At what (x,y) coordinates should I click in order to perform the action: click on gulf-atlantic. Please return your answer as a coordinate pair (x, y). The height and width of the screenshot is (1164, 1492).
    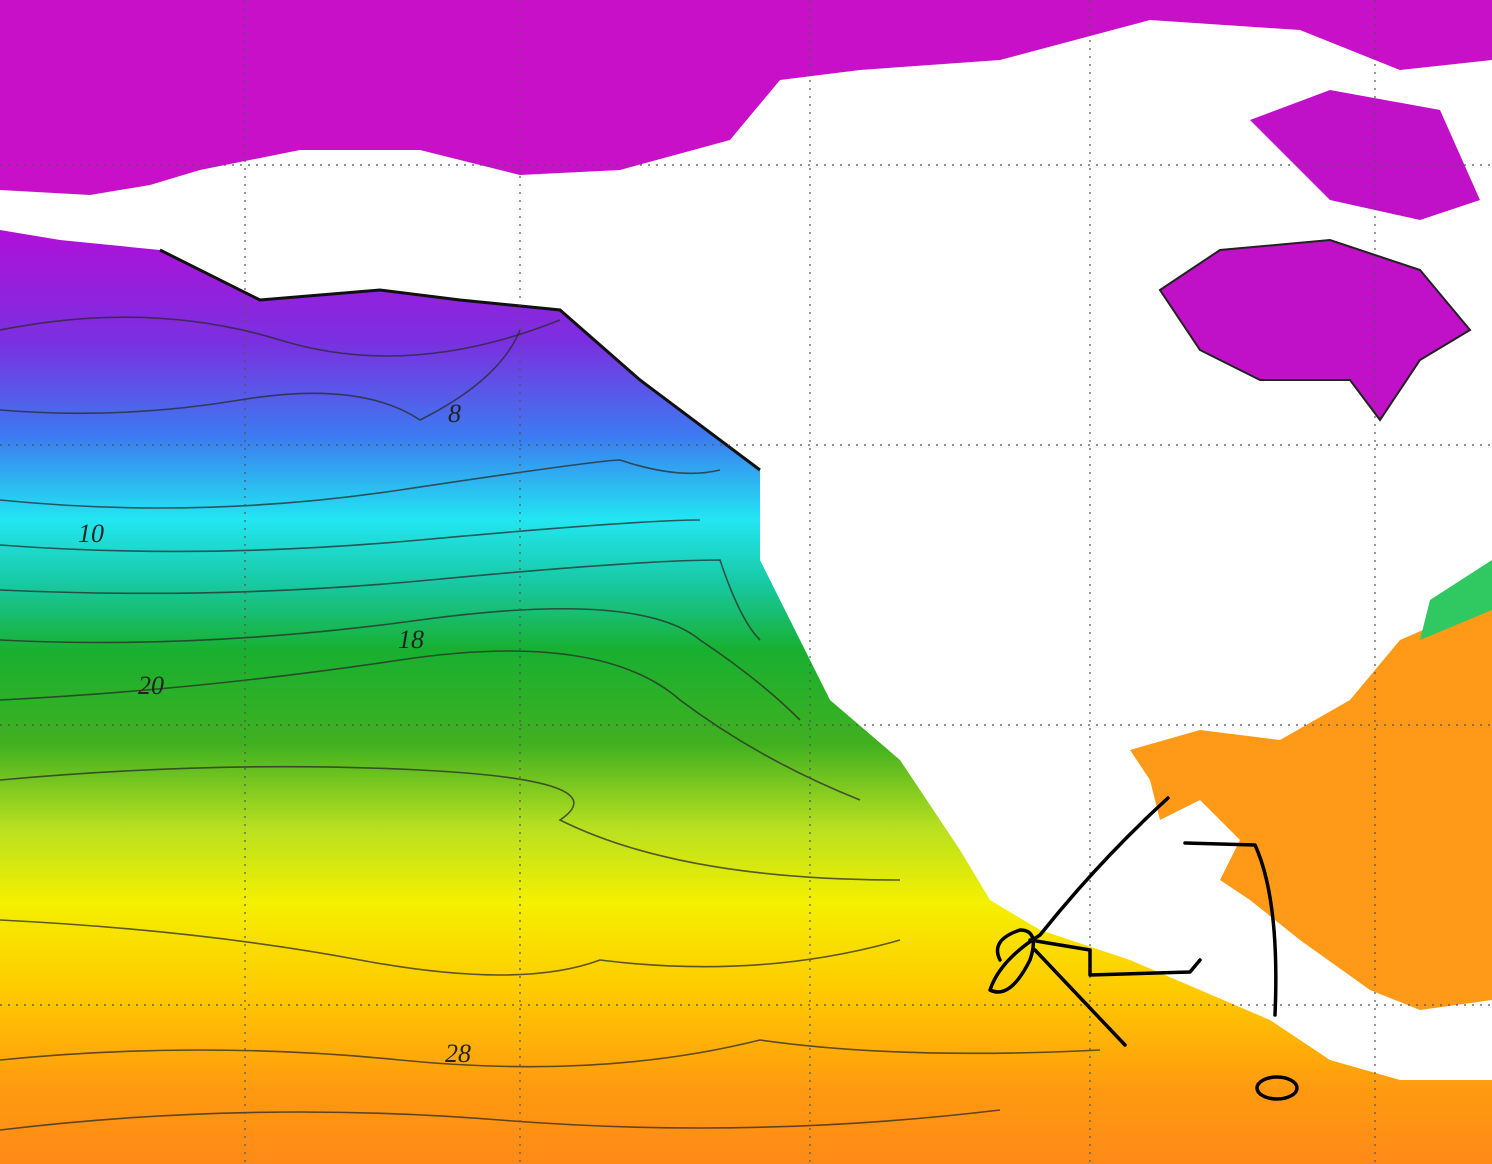
    Looking at the image, I should click on (1311, 805).